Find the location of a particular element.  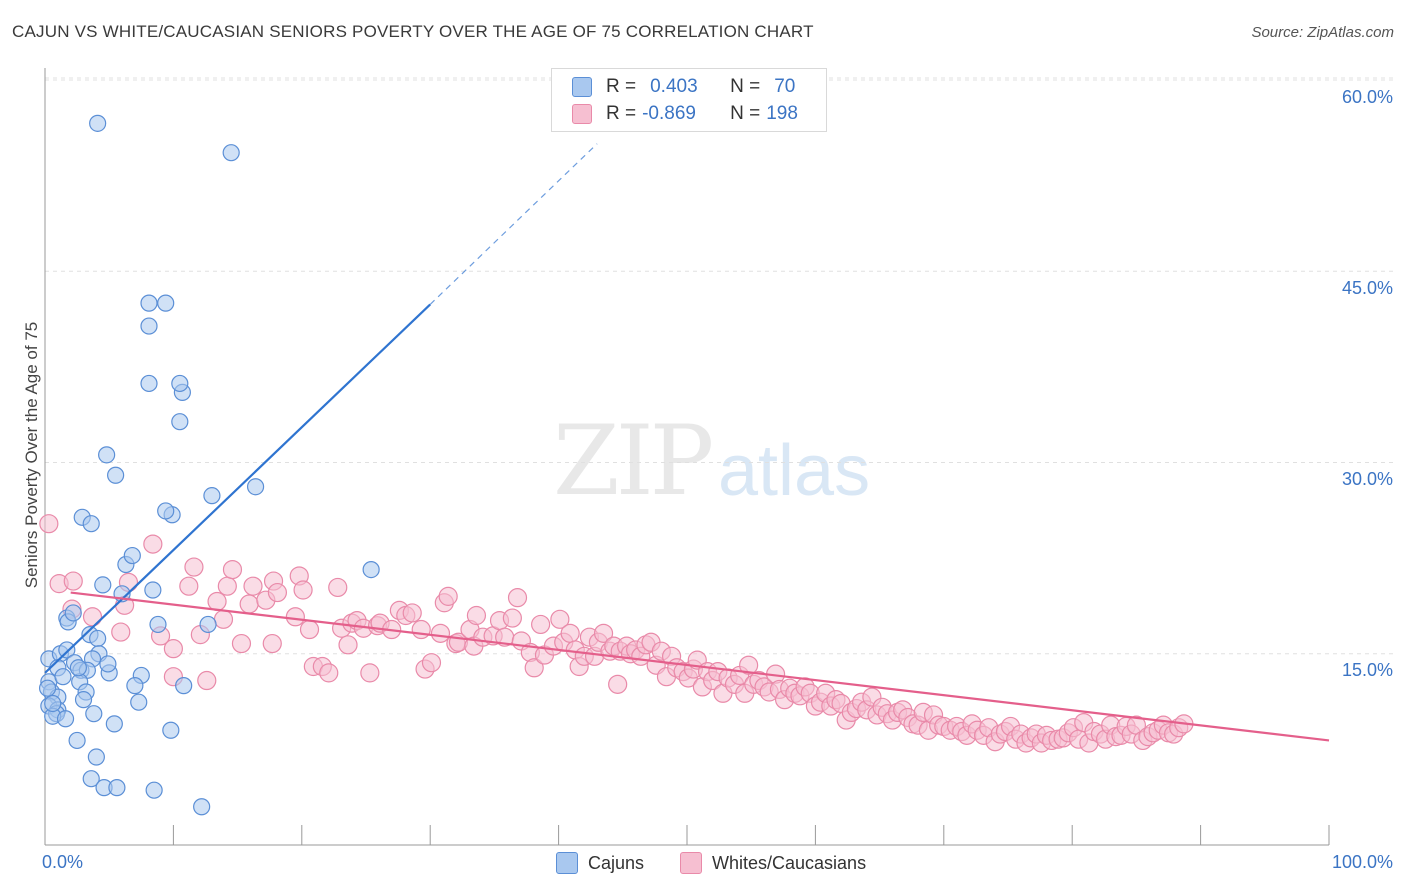

cajun-legend-label: Cajuns is located at coordinates (616, 862).